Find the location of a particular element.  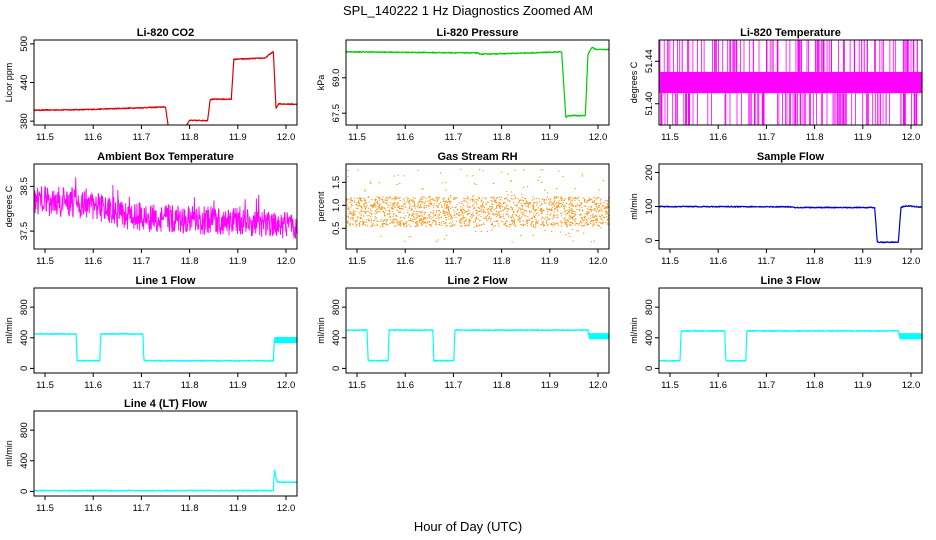

y-tick-label: 1.5 is located at coordinates (336, 182).